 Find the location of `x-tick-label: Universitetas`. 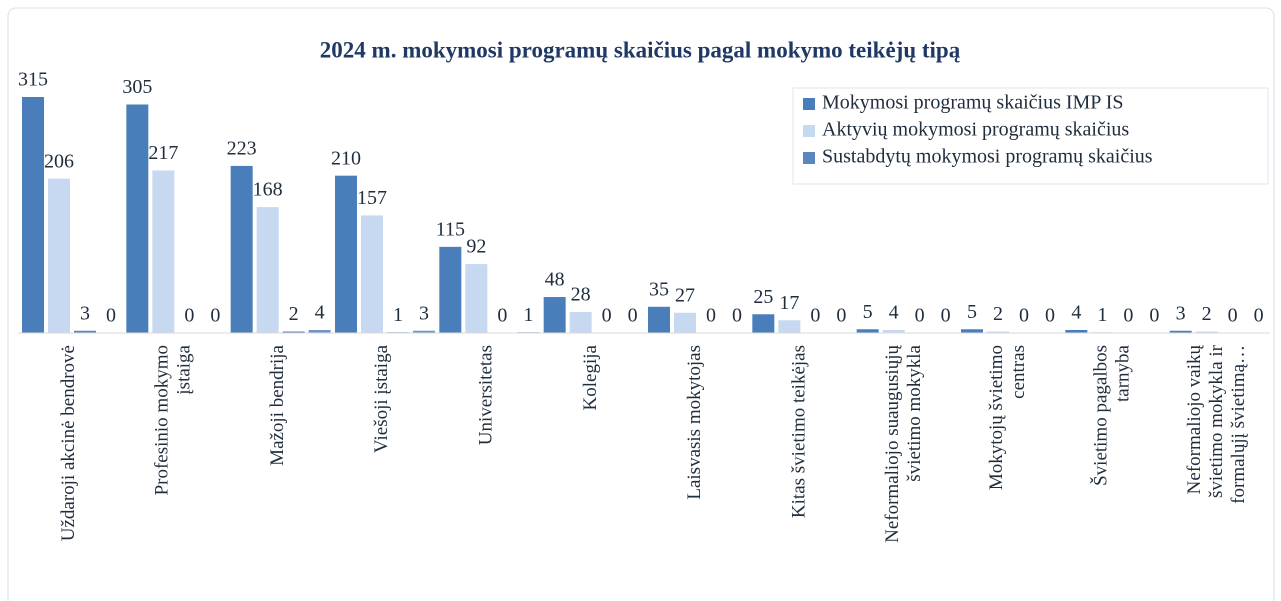

x-tick-label: Universitetas is located at coordinates (486, 395).